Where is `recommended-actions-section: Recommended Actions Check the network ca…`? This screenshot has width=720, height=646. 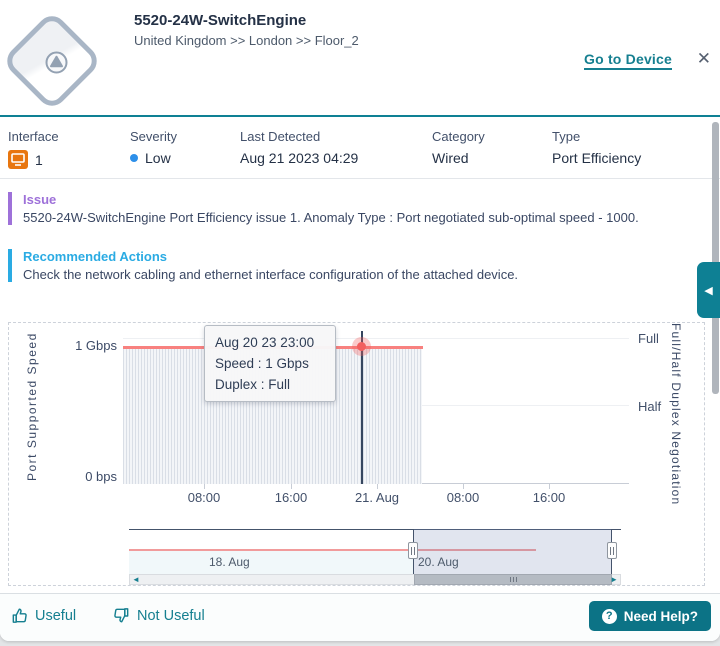
recommended-actions-section: Recommended Actions Check the network ca… is located at coordinates (352, 265).